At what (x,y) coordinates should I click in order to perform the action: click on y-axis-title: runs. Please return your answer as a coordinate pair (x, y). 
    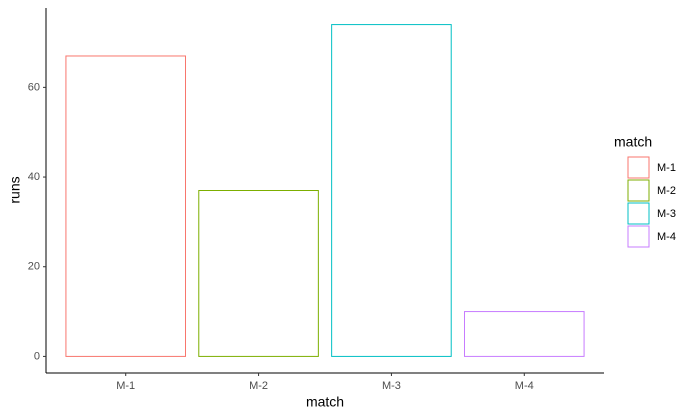
    Looking at the image, I should click on (15, 189).